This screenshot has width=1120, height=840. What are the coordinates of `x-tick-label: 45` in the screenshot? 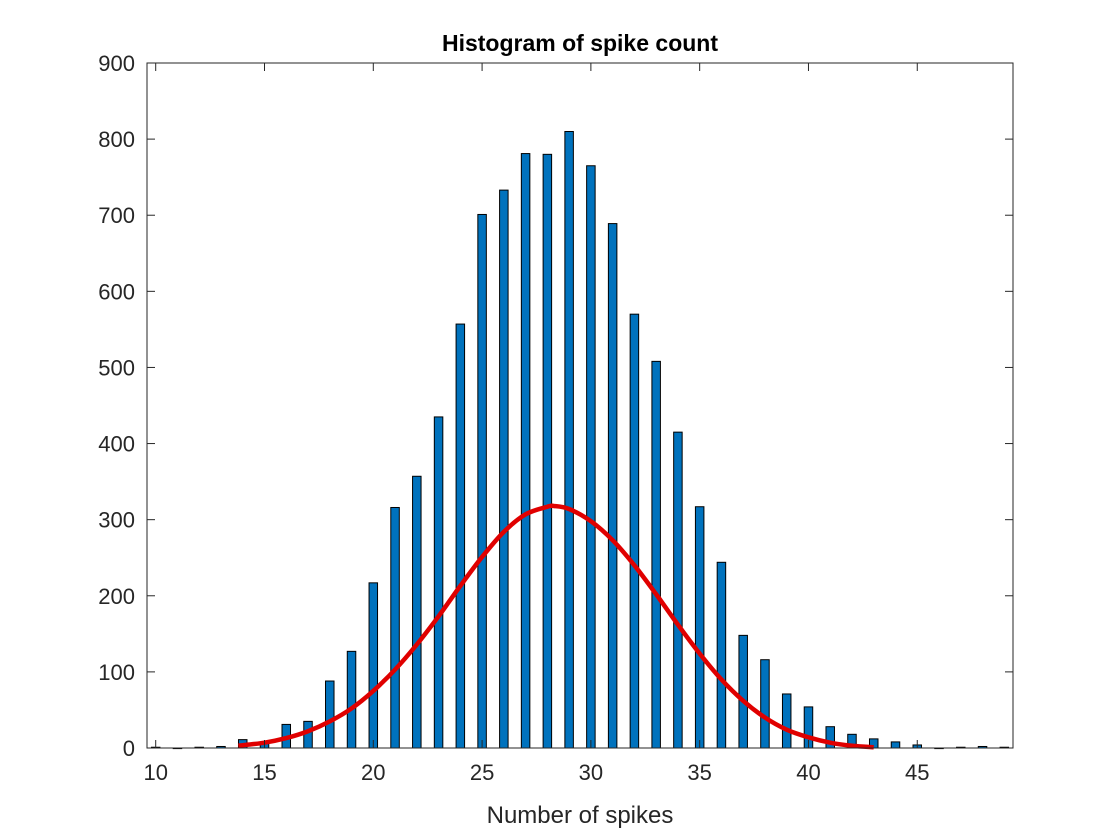 It's located at (917, 772).